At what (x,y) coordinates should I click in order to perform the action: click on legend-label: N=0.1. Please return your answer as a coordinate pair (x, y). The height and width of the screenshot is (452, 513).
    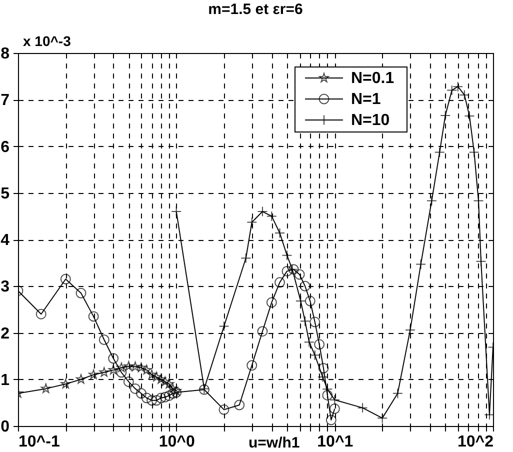
    Looking at the image, I should click on (372, 78).